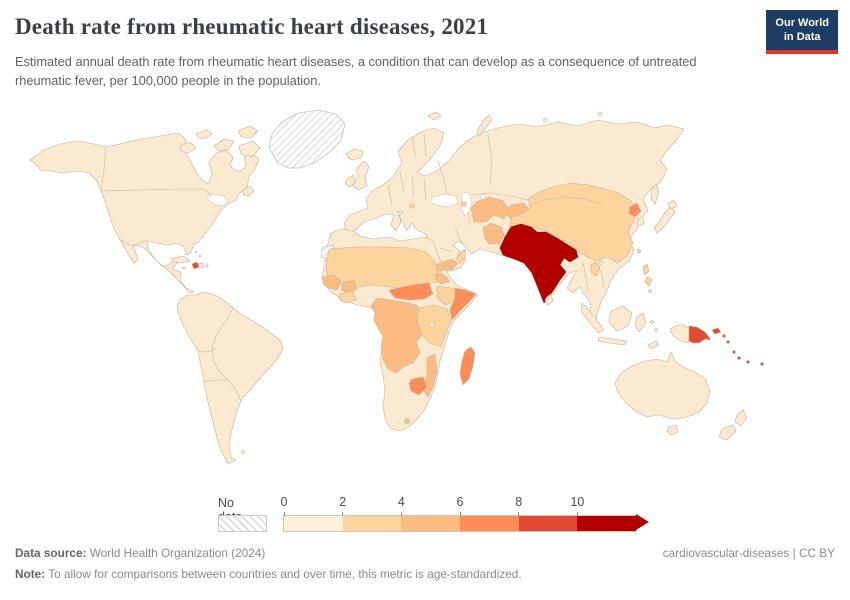 This screenshot has width=850, height=600. I want to click on region-north-korea, so click(635, 210).